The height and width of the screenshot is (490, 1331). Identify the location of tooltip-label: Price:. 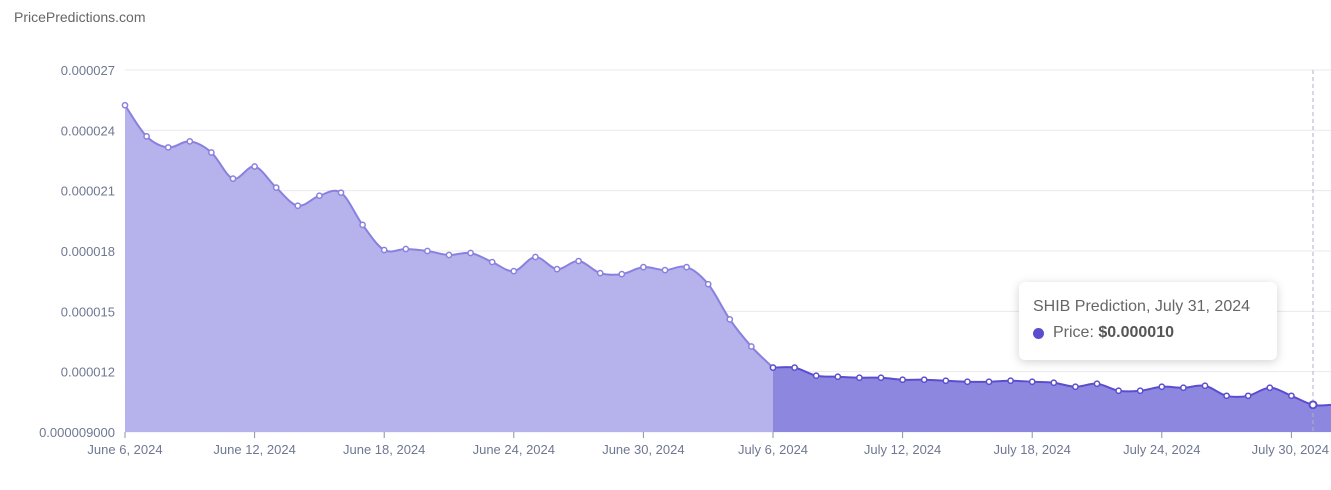
(1073, 332).